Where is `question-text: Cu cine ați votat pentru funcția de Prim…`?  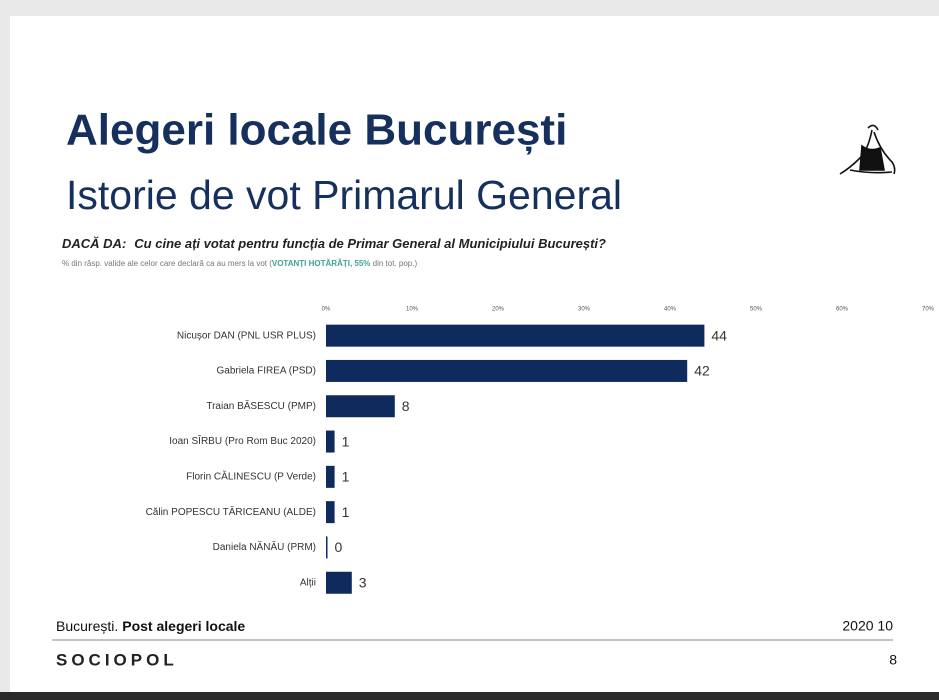 question-text: Cu cine ați votat pentru funcția de Prim… is located at coordinates (370, 243).